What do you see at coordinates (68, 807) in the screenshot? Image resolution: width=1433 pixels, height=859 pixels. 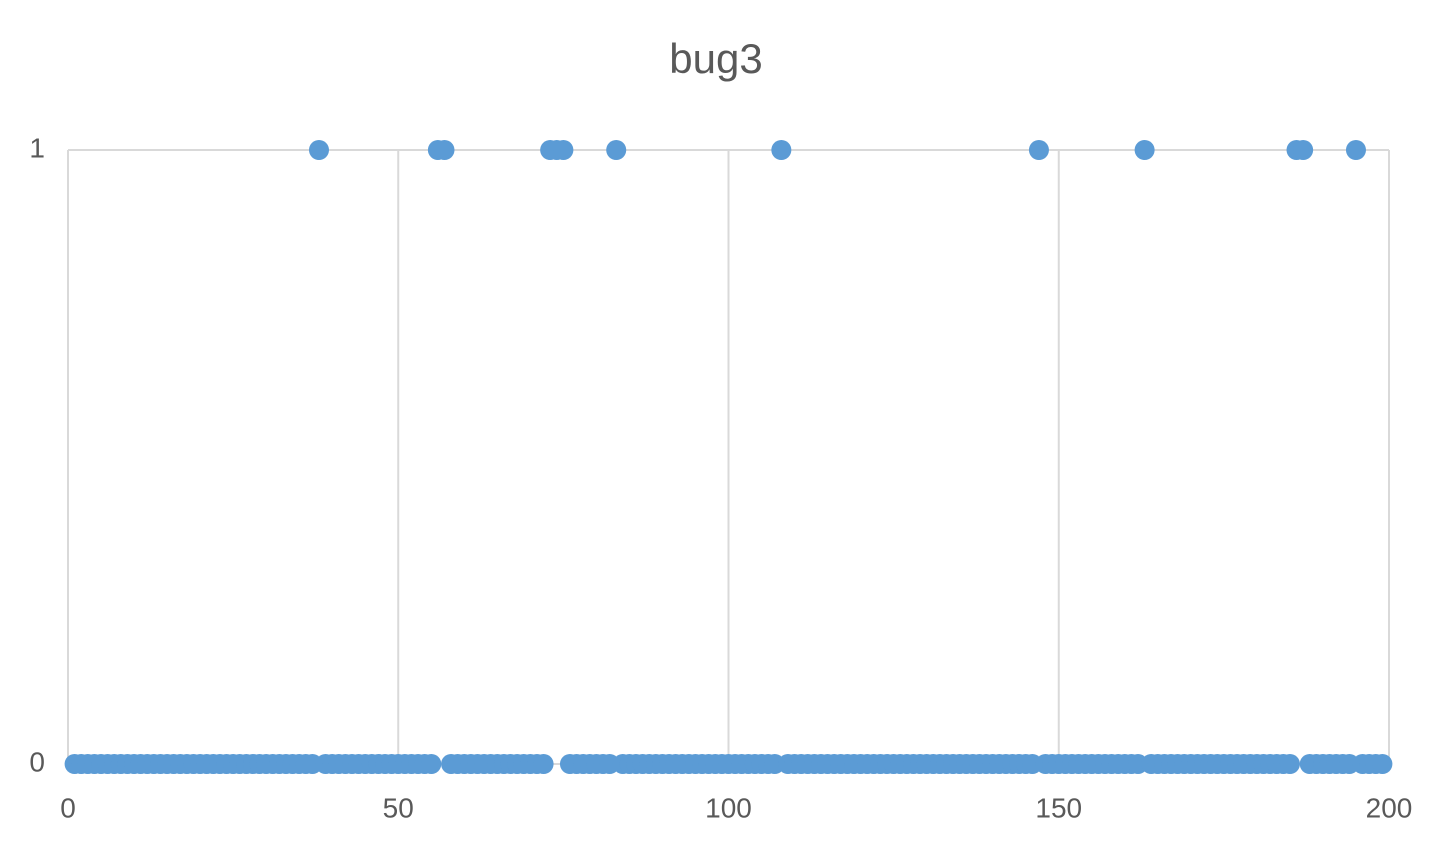 I see `x-tick-label: 0` at bounding box center [68, 807].